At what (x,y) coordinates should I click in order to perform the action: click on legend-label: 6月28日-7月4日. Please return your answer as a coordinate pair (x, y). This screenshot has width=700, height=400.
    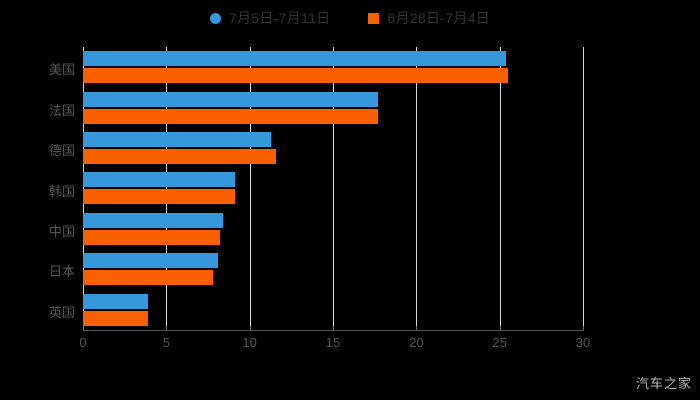
    Looking at the image, I should click on (439, 18).